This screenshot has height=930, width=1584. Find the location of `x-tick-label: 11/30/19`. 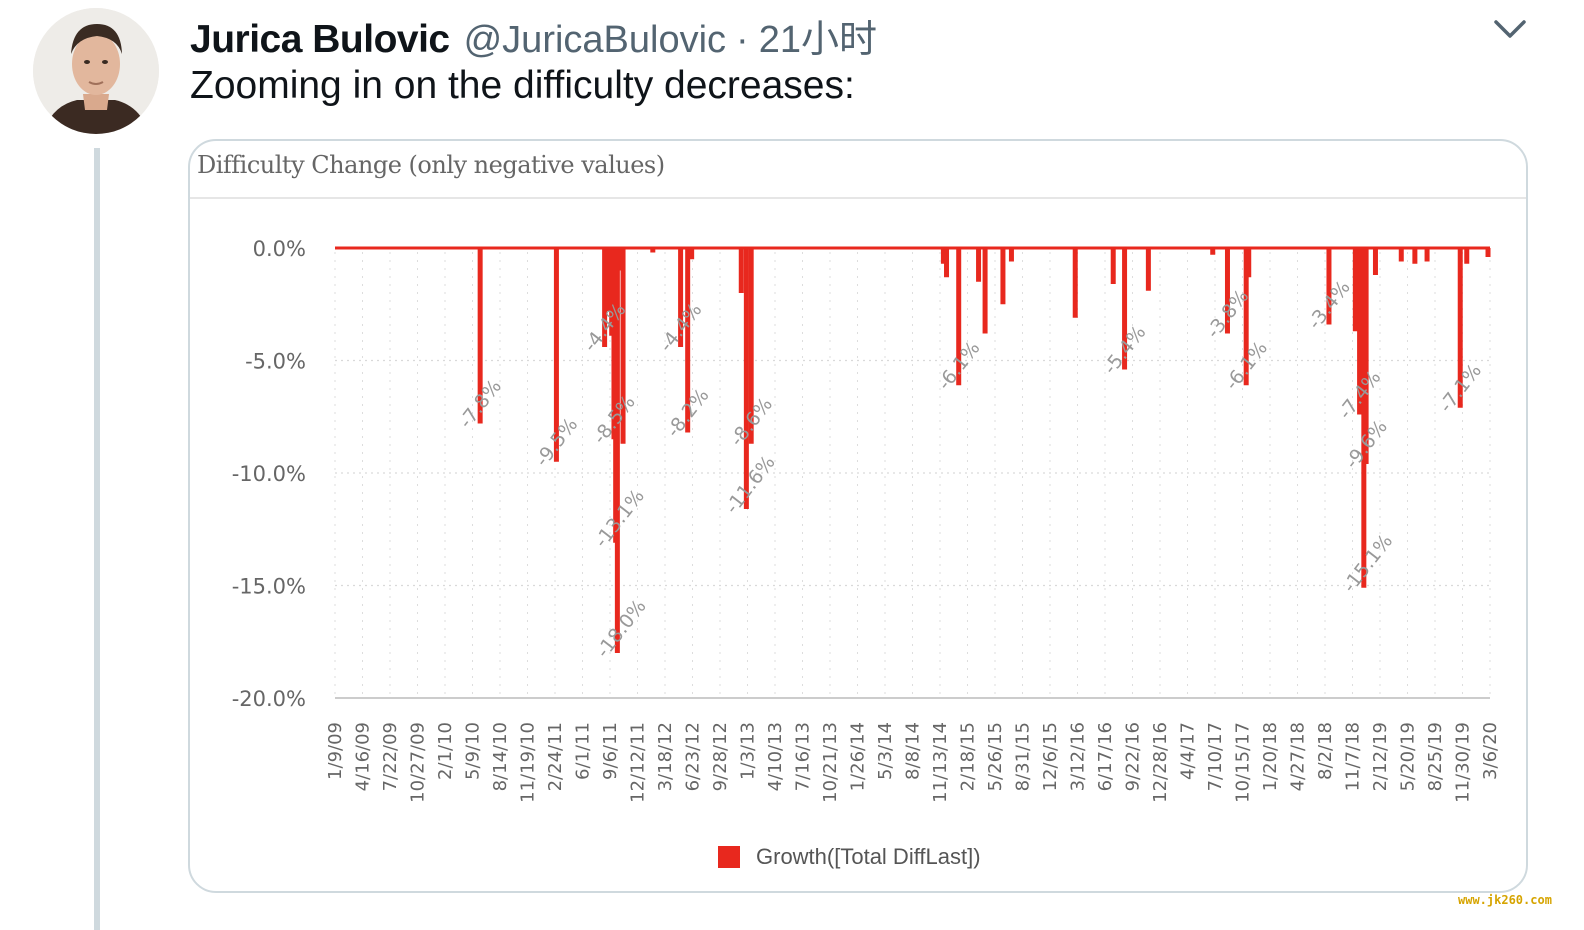

x-tick-label: 11/30/19 is located at coordinates (1463, 762).